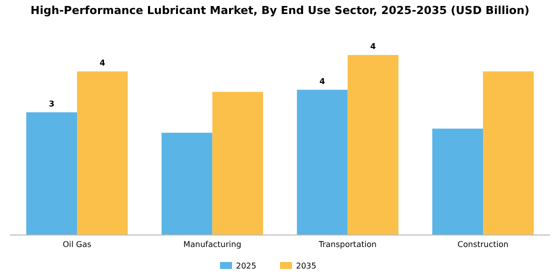 Image resolution: width=560 pixels, height=280 pixels. Describe the element at coordinates (280, 10) in the screenshot. I see `chart-title: High-Performance Lubricant Market, By End Use Sector, 2025-2035 (USD Billion)` at that location.